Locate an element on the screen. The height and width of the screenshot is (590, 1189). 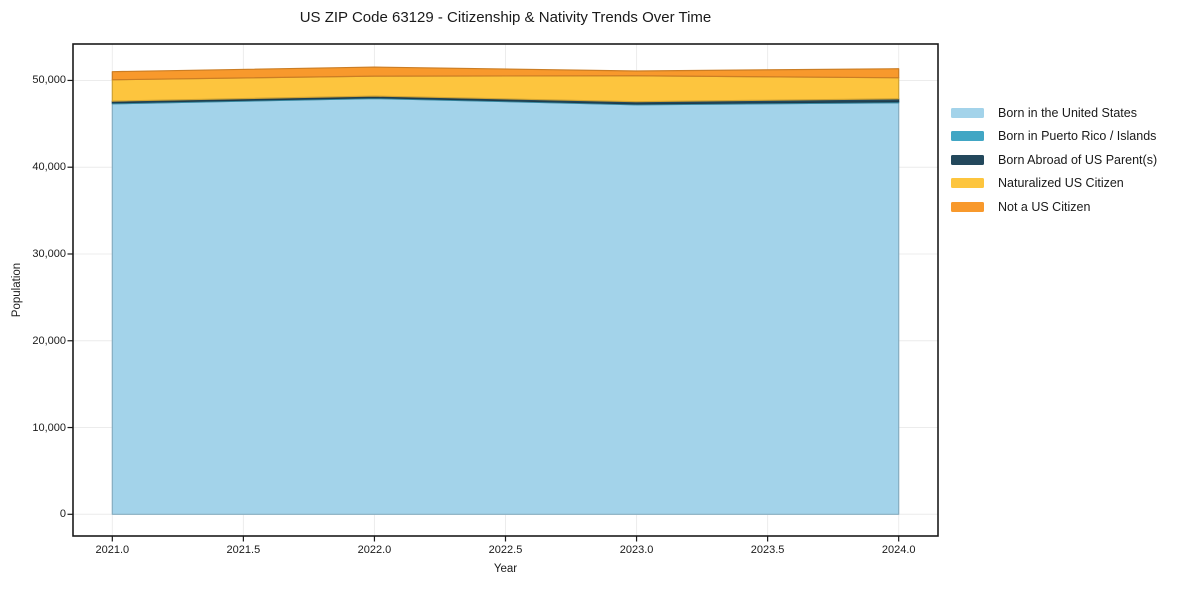
x-tick-label: 2022.5 is located at coordinates (505, 550).